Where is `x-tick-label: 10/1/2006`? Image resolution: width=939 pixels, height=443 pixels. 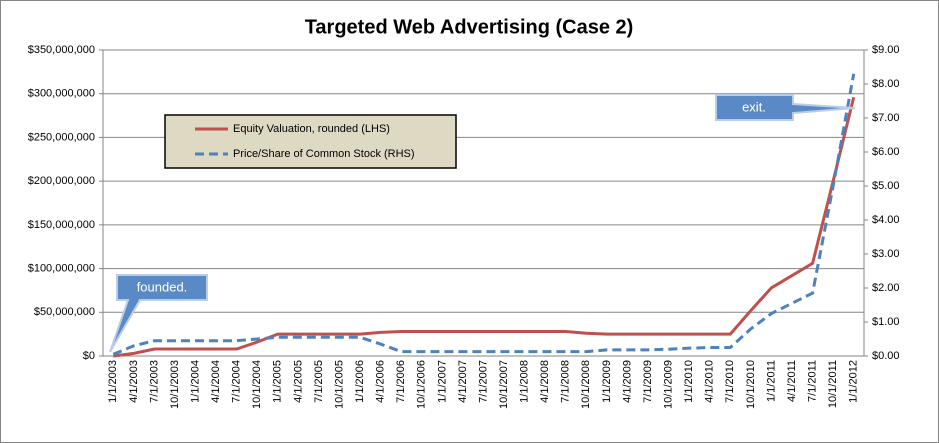 x-tick-label: 10/1/2006 is located at coordinates (422, 384).